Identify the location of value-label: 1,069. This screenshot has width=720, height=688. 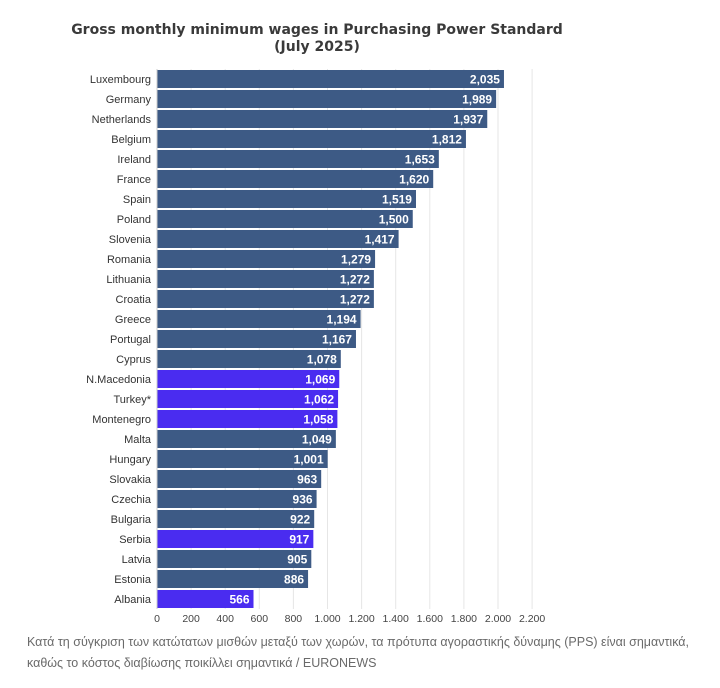
(320, 380).